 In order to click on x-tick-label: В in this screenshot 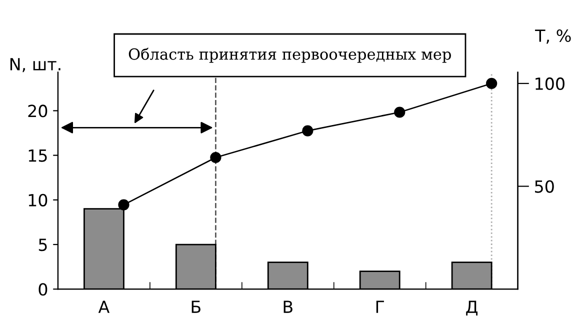, I will do `click(288, 306)`.